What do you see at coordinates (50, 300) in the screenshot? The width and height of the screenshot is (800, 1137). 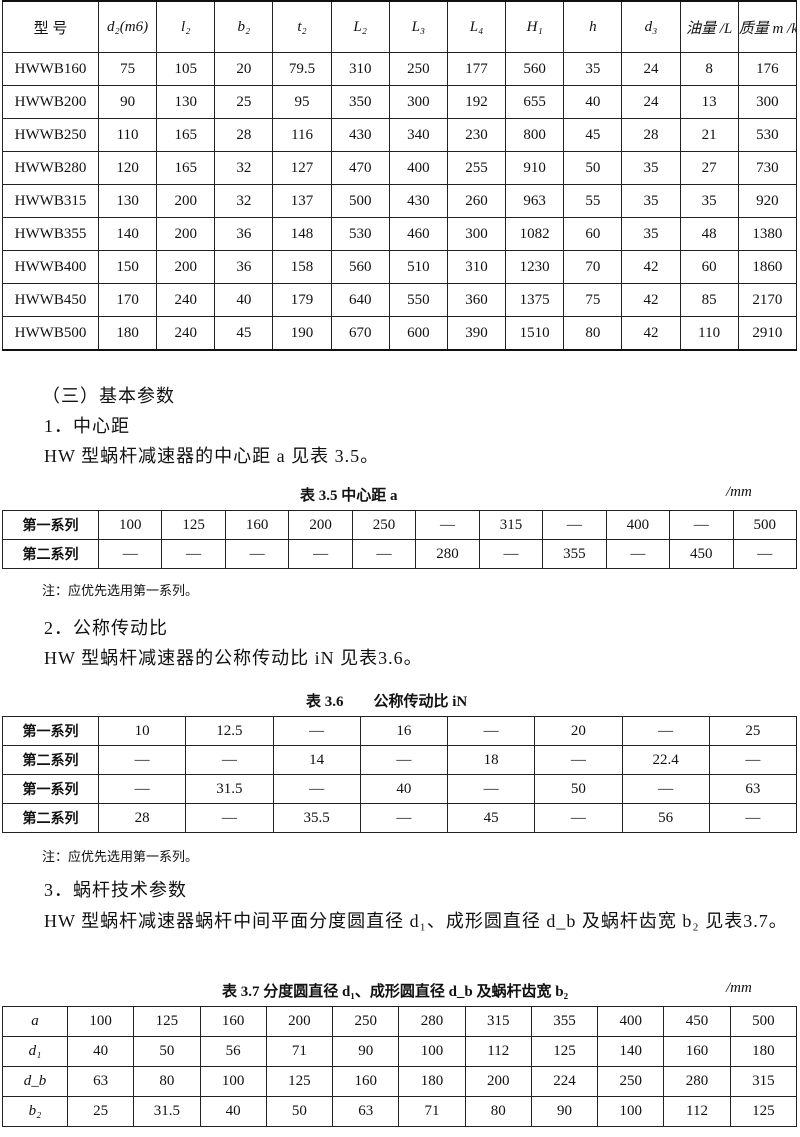 I see `row-label: HWWB450` at bounding box center [50, 300].